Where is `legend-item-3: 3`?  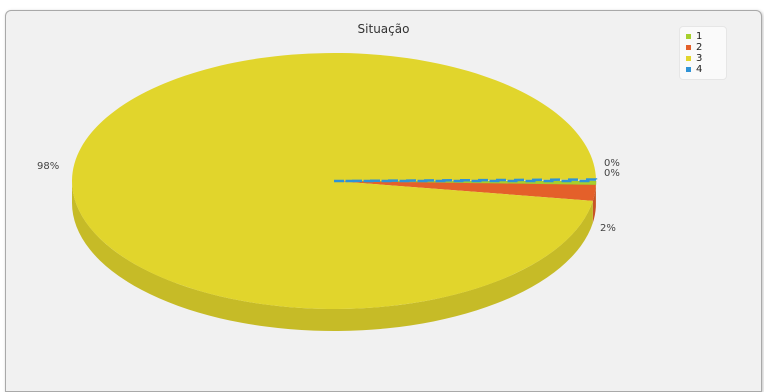
legend-item-3: 3 is located at coordinates (706, 58).